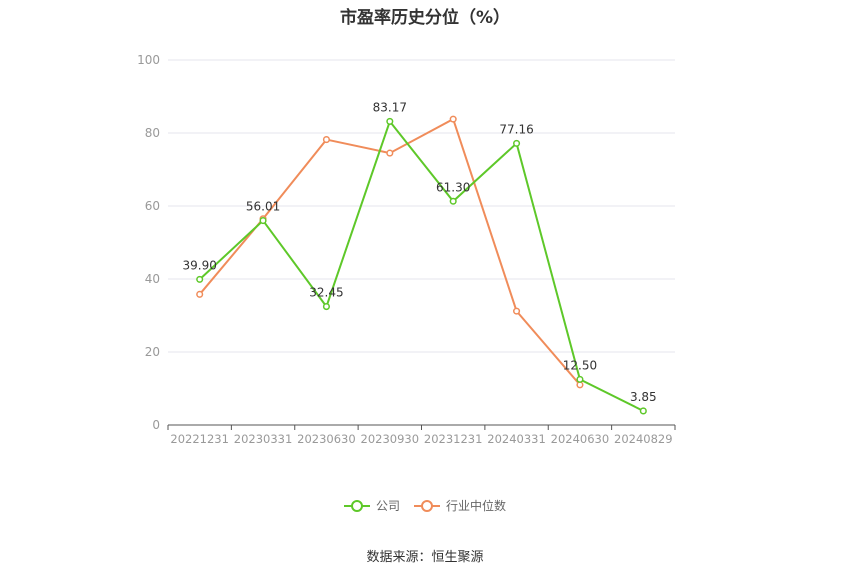  Describe the element at coordinates (263, 439) in the screenshot. I see `x-tick-label: 20230331` at that location.